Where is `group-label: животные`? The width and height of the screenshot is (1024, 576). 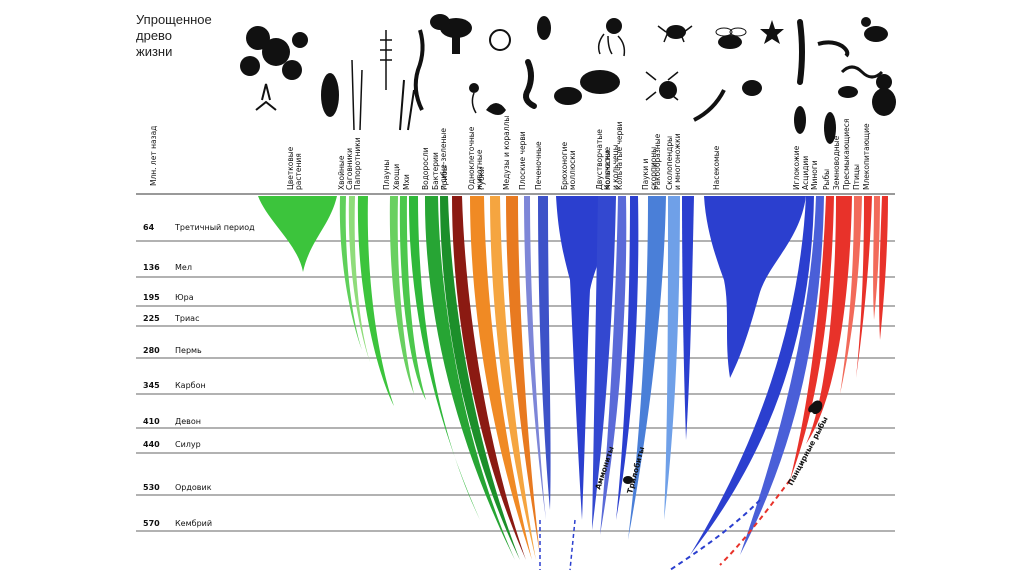
group-label: животные is located at coordinates (479, 169).